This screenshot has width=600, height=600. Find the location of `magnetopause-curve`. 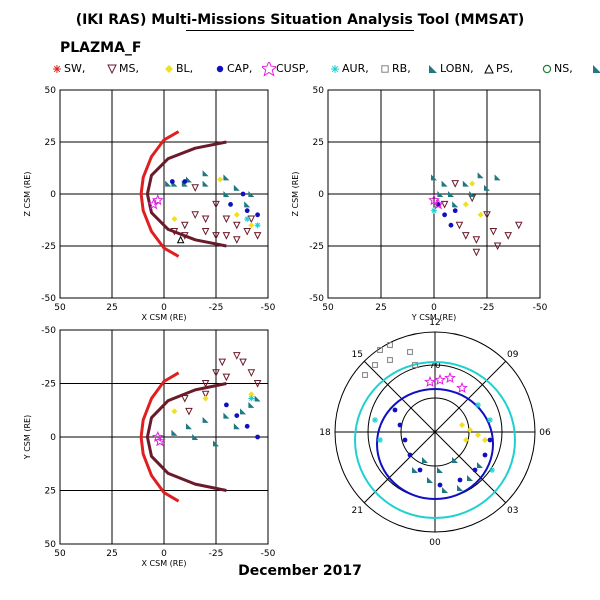

magnetopause-curve is located at coordinates (186, 437).